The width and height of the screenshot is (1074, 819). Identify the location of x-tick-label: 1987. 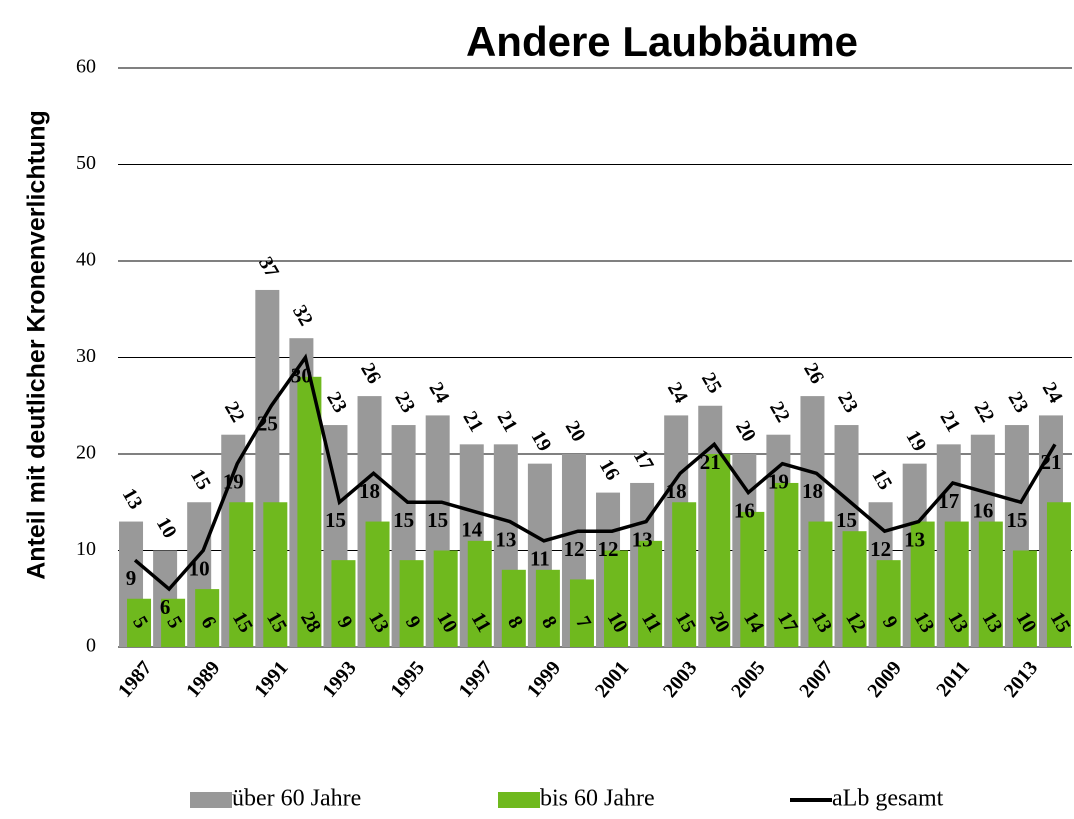
(135, 679).